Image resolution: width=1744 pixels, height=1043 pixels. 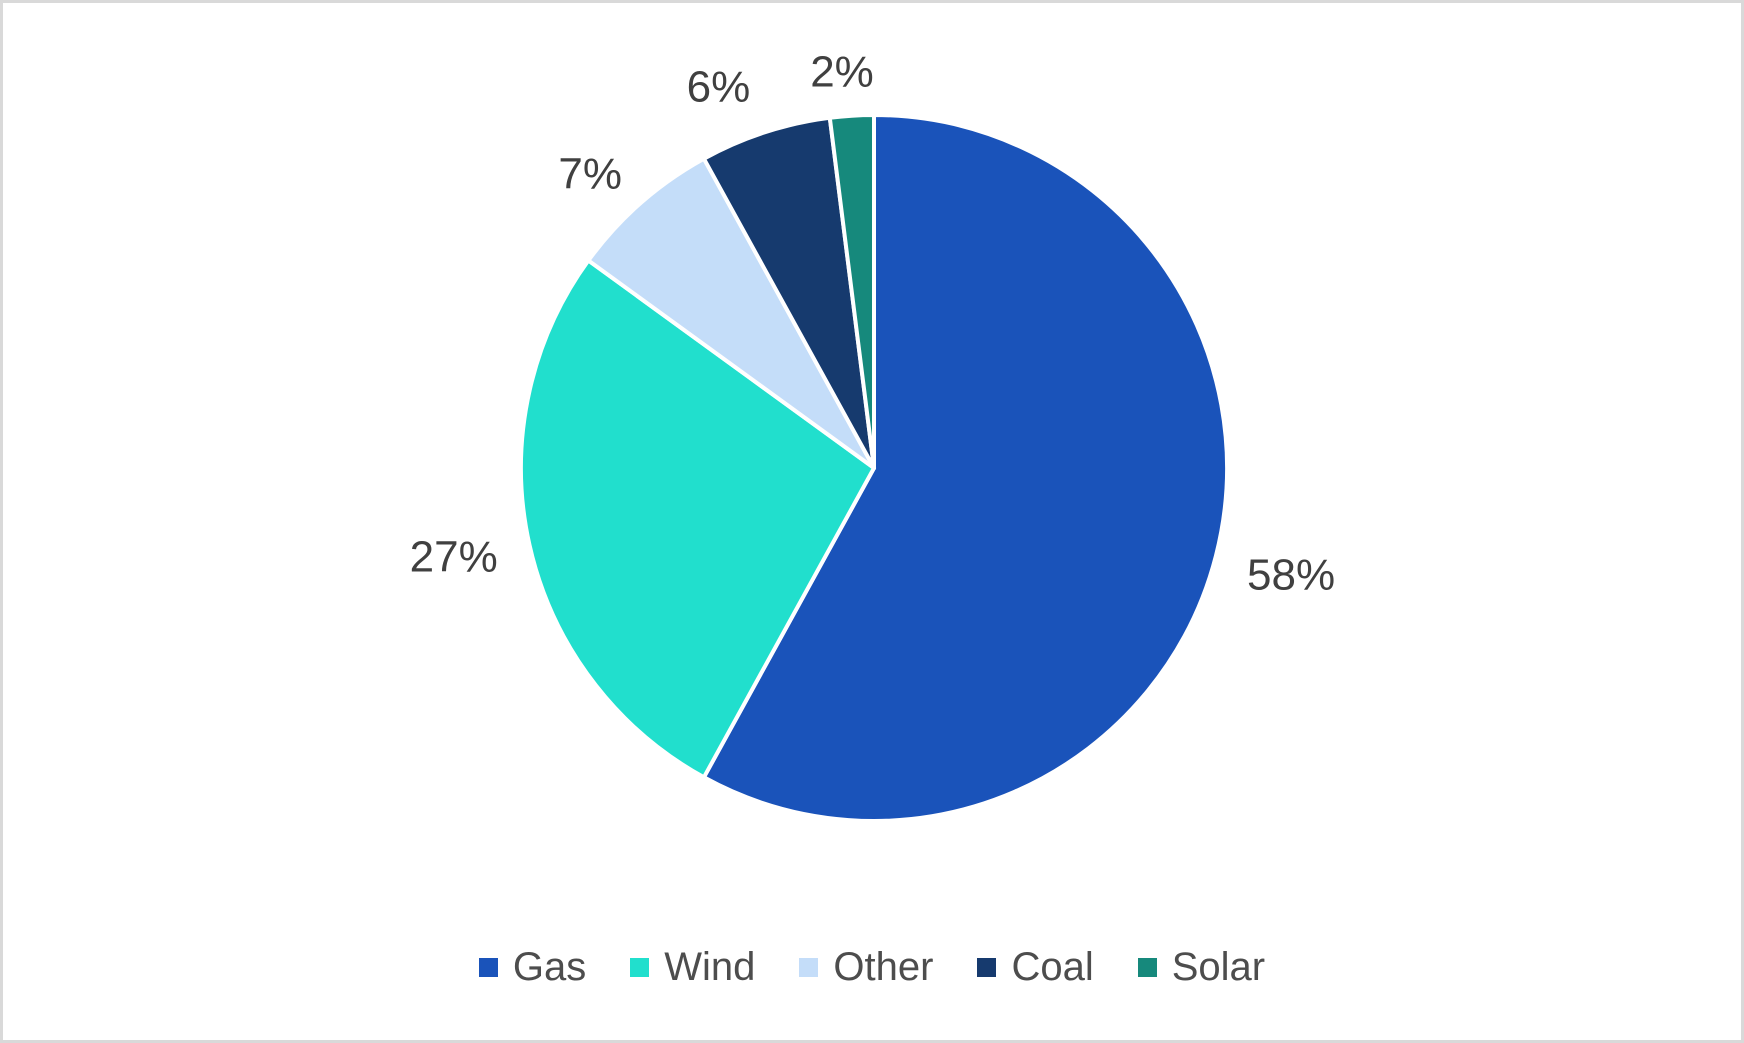 I want to click on pie-slice-solar, so click(x=851, y=291).